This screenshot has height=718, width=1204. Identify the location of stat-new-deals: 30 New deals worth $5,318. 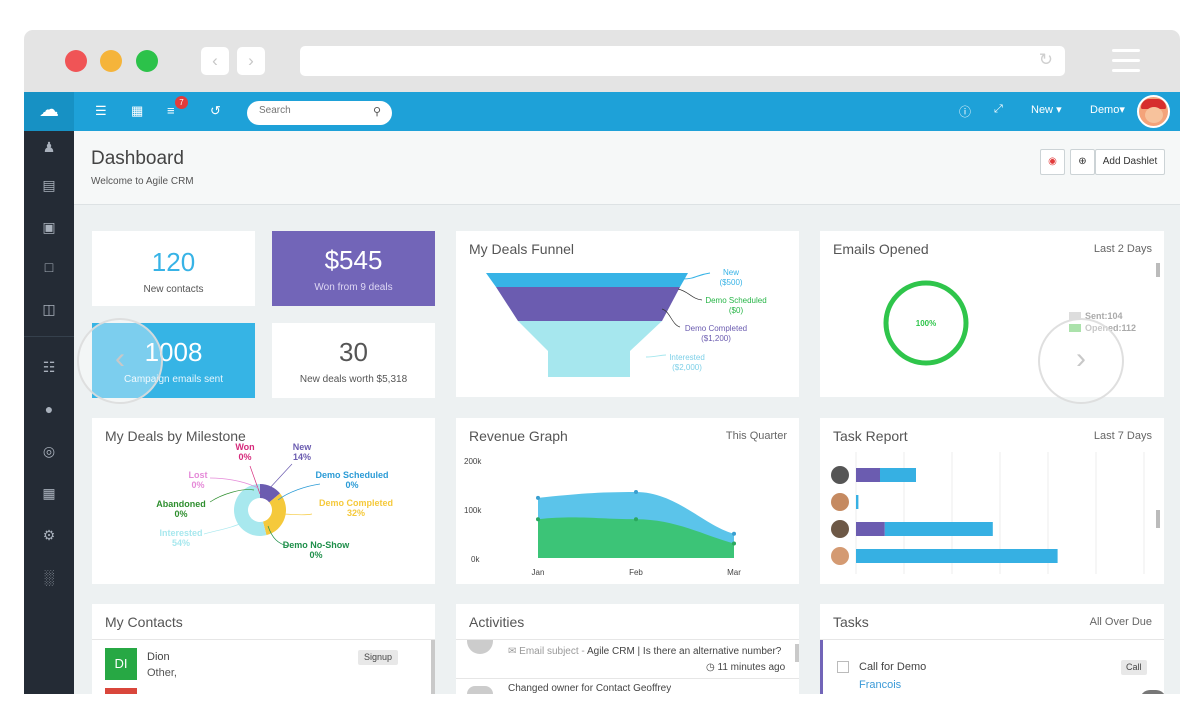
(353, 360).